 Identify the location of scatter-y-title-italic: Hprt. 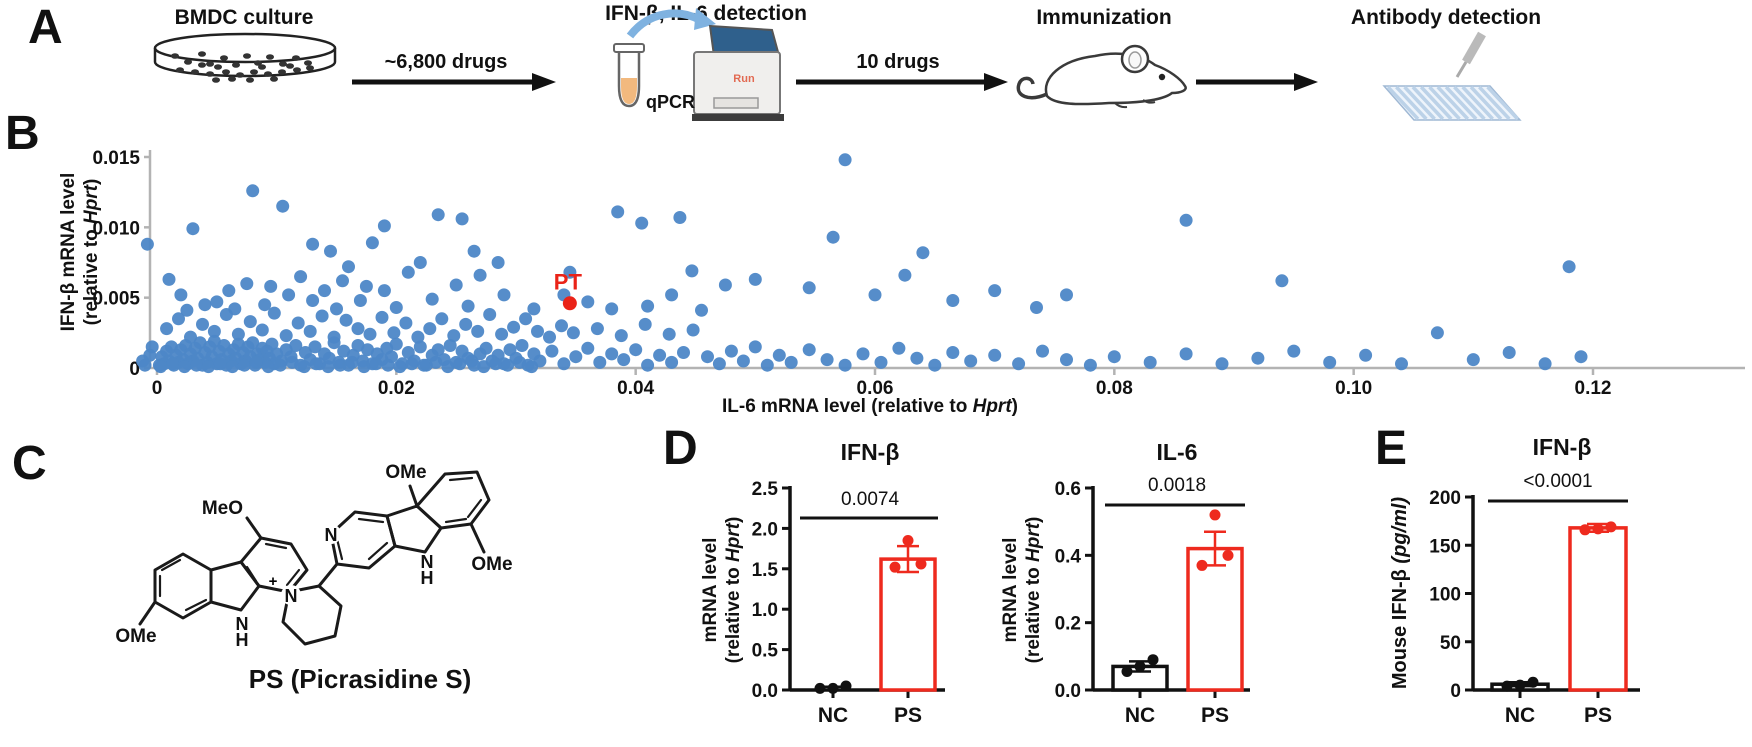
(91, 204).